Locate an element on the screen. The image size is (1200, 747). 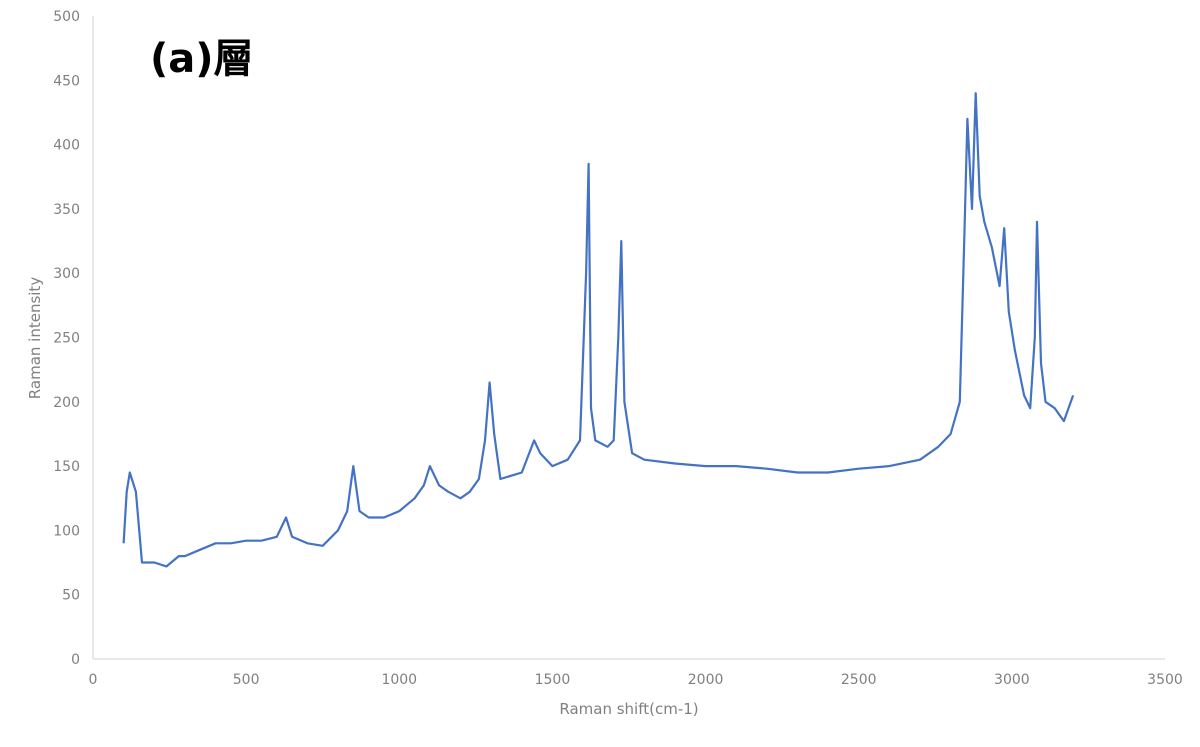
x-tick-label: 500 is located at coordinates (246, 680).